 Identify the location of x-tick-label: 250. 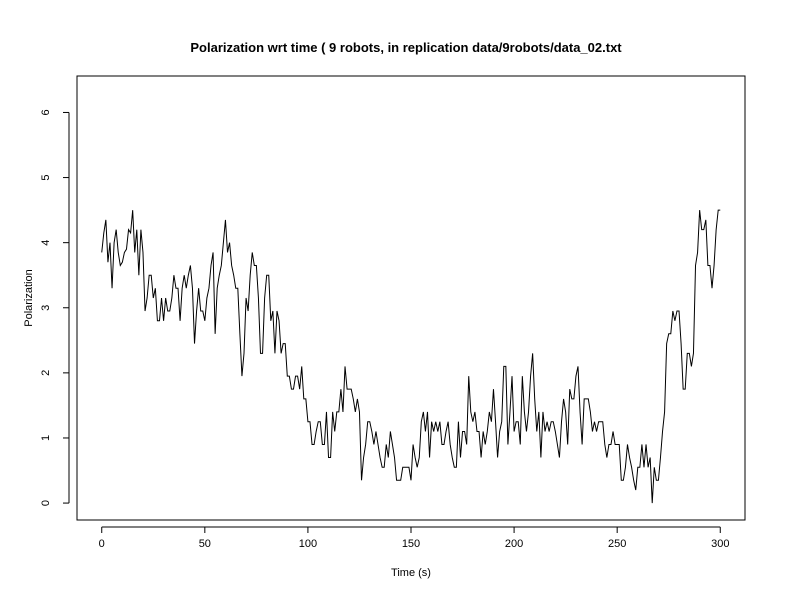
(617, 544).